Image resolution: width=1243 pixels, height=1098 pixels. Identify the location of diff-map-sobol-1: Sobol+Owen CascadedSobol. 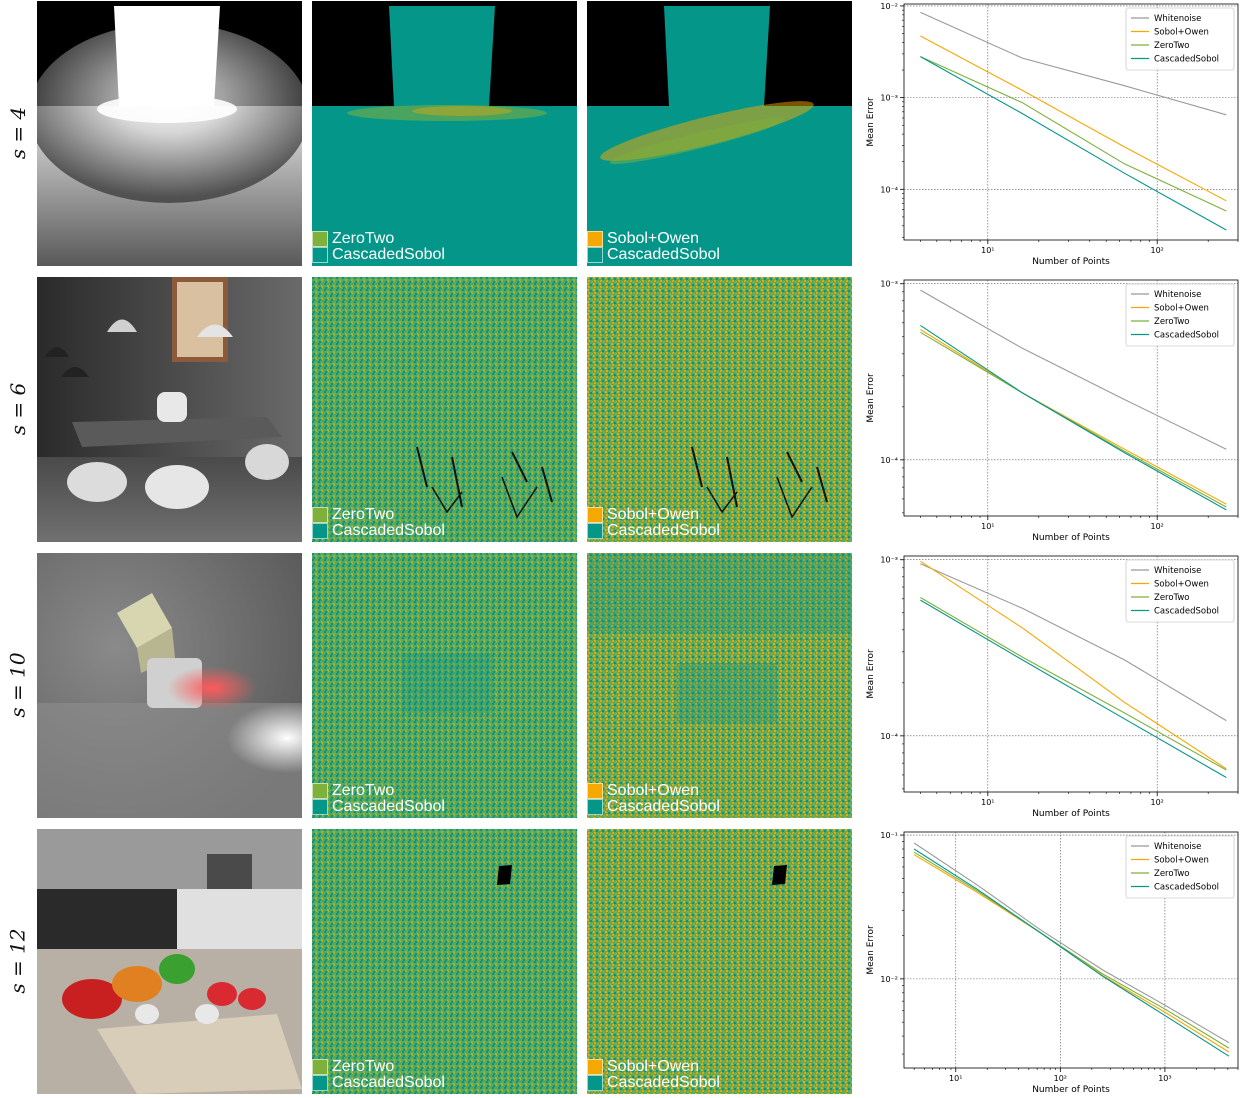
(719, 133).